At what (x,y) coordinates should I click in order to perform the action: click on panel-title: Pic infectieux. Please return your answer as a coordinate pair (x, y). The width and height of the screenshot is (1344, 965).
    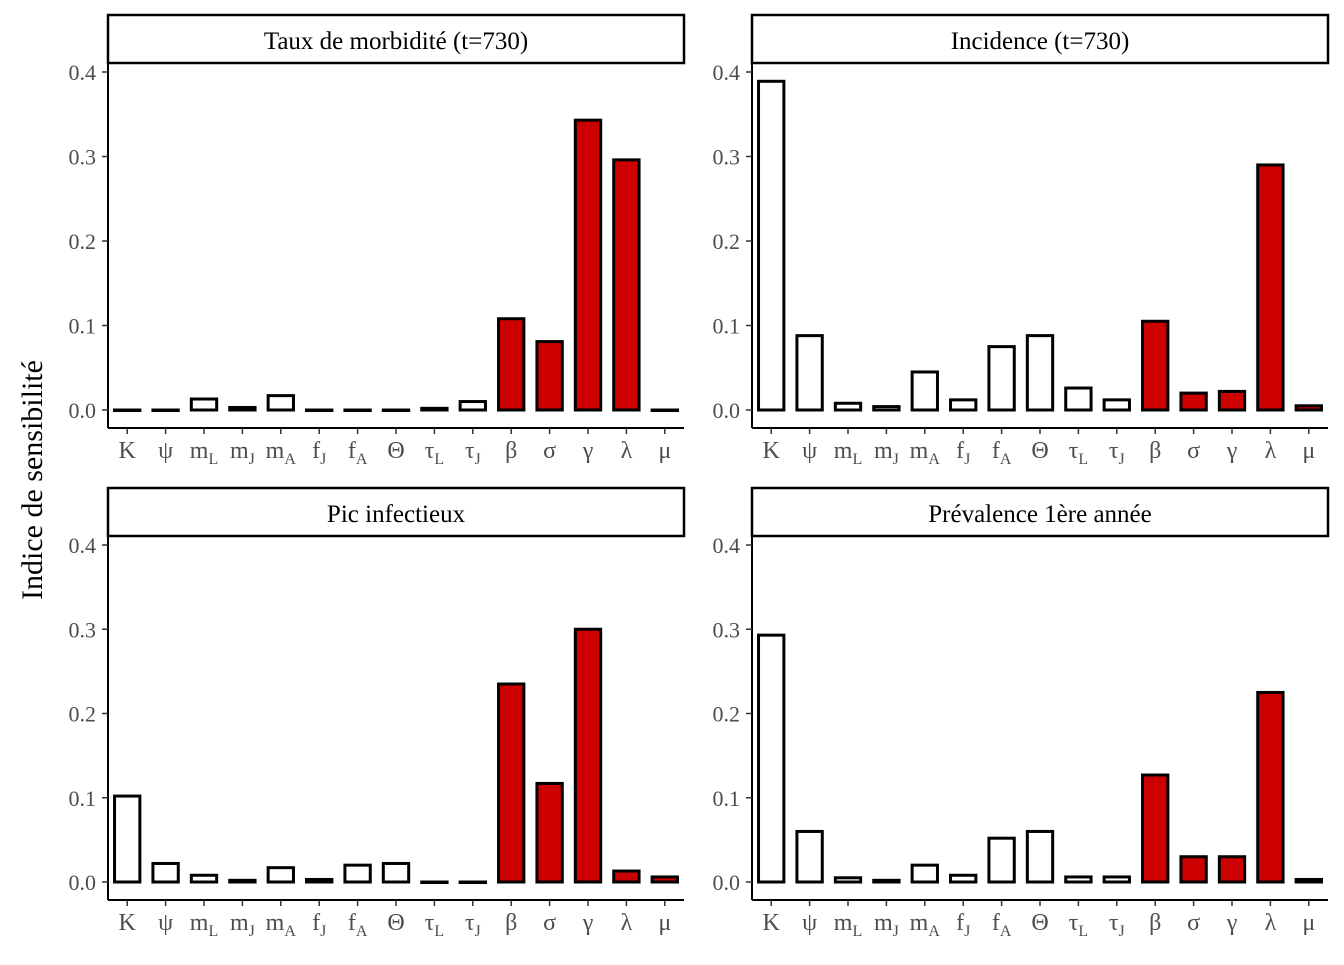
    Looking at the image, I should click on (396, 514).